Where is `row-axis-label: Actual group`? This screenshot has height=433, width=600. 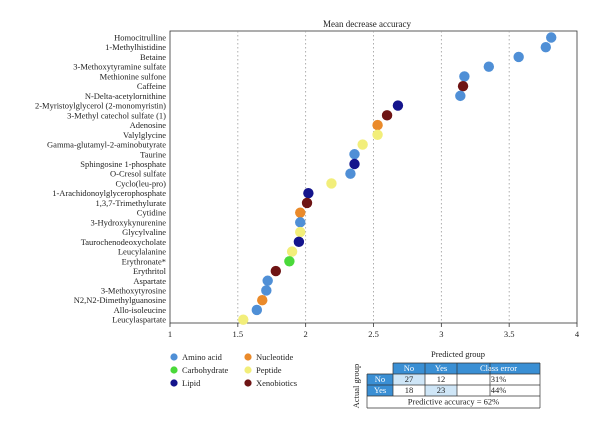
row-axis-label: Actual group is located at coordinates (356, 386).